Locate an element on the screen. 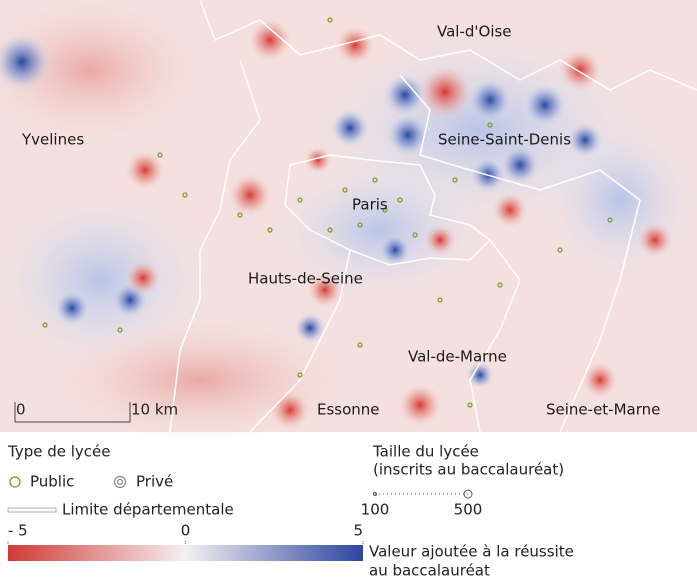  size-tick-label: 500 is located at coordinates (468, 510).